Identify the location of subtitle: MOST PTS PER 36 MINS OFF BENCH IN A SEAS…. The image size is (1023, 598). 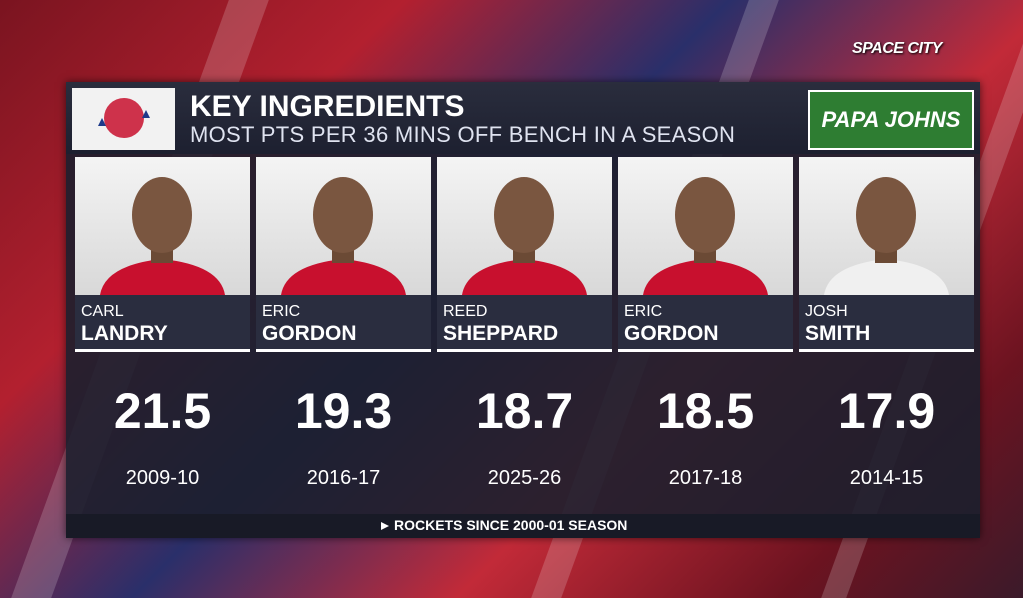
(463, 134).